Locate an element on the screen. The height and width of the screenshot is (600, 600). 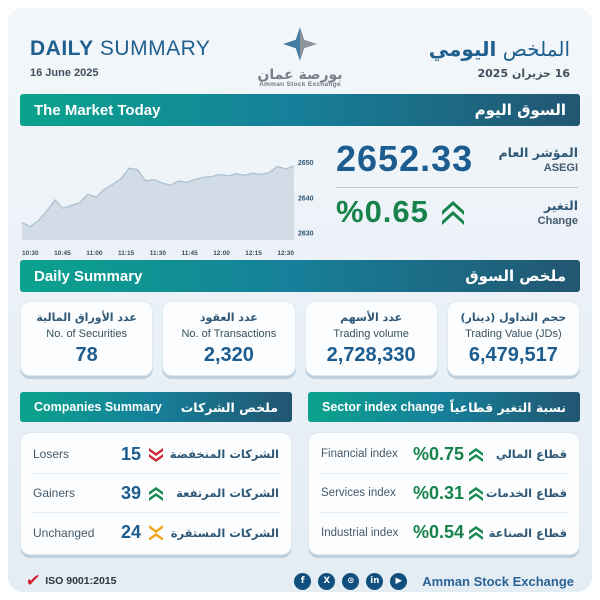
companies-row-unchanged: Unchanged 24 الشركات المستقرة is located at coordinates (156, 532).